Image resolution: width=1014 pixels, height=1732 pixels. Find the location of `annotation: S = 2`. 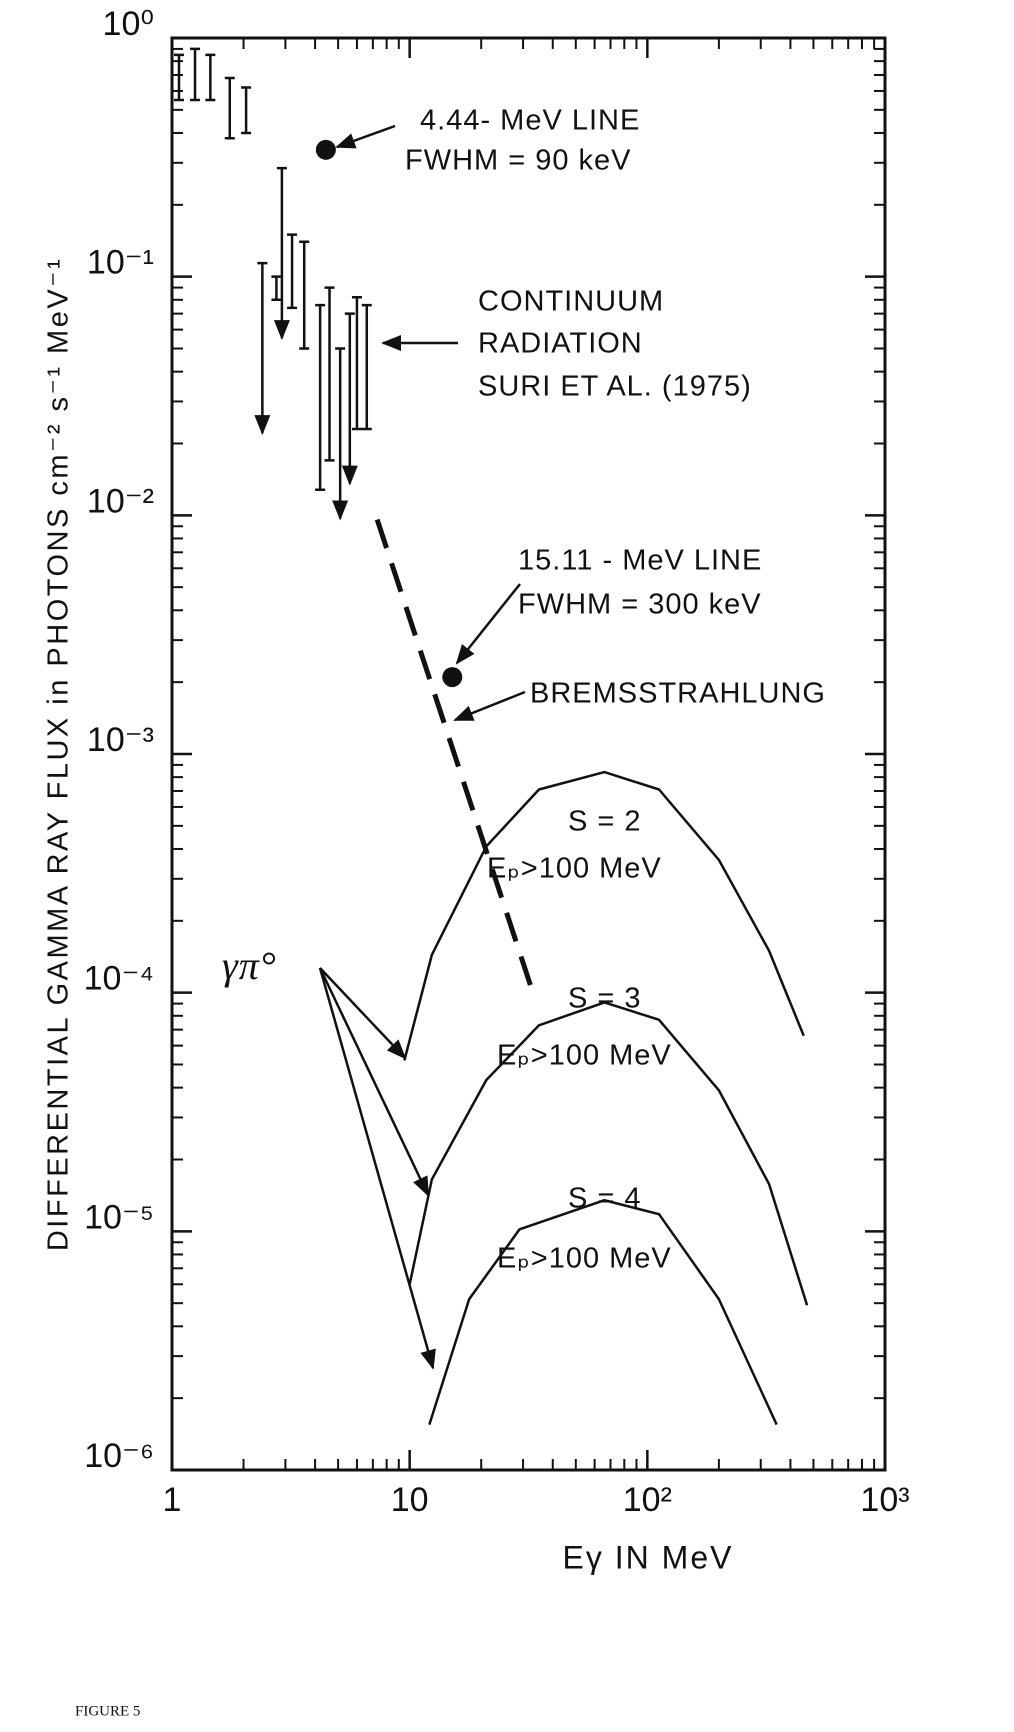

annotation: S = 2 is located at coordinates (605, 822).